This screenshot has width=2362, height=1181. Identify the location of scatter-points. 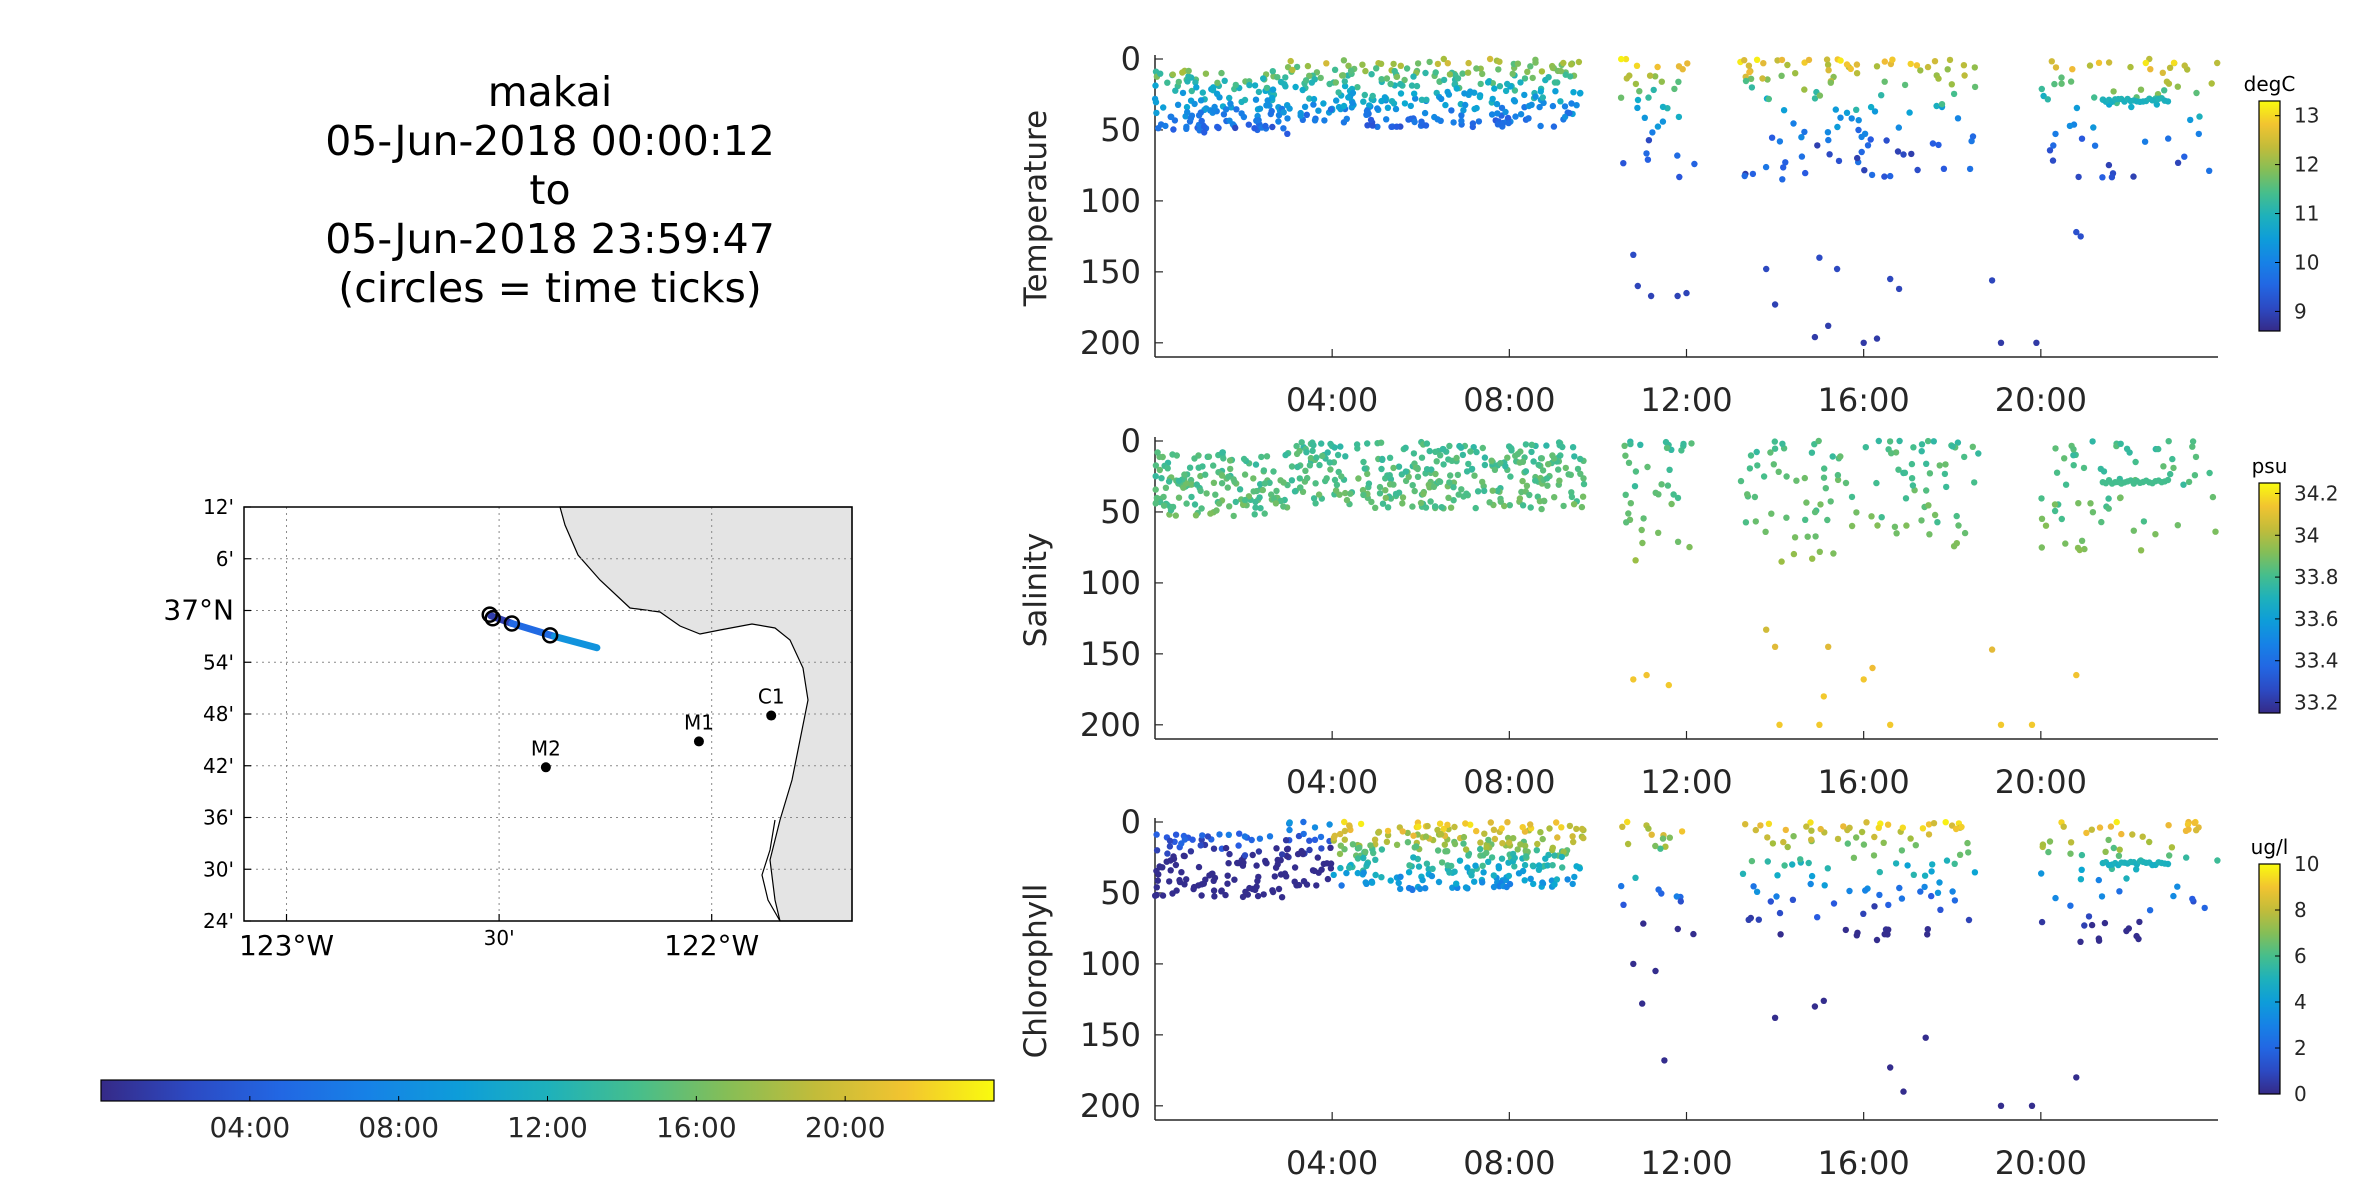
(1685, 582).